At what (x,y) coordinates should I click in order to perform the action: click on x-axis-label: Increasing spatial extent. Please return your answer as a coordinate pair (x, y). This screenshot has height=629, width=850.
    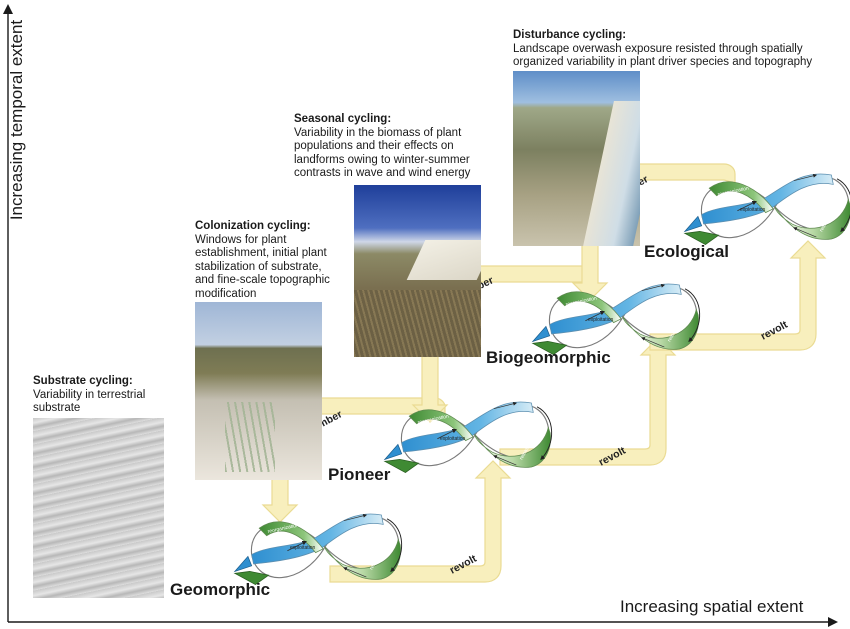
    Looking at the image, I should click on (712, 606).